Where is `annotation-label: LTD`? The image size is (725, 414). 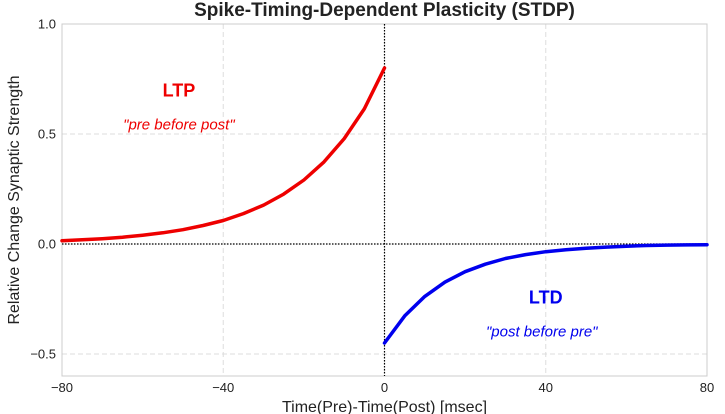 annotation-label: LTD is located at coordinates (546, 297).